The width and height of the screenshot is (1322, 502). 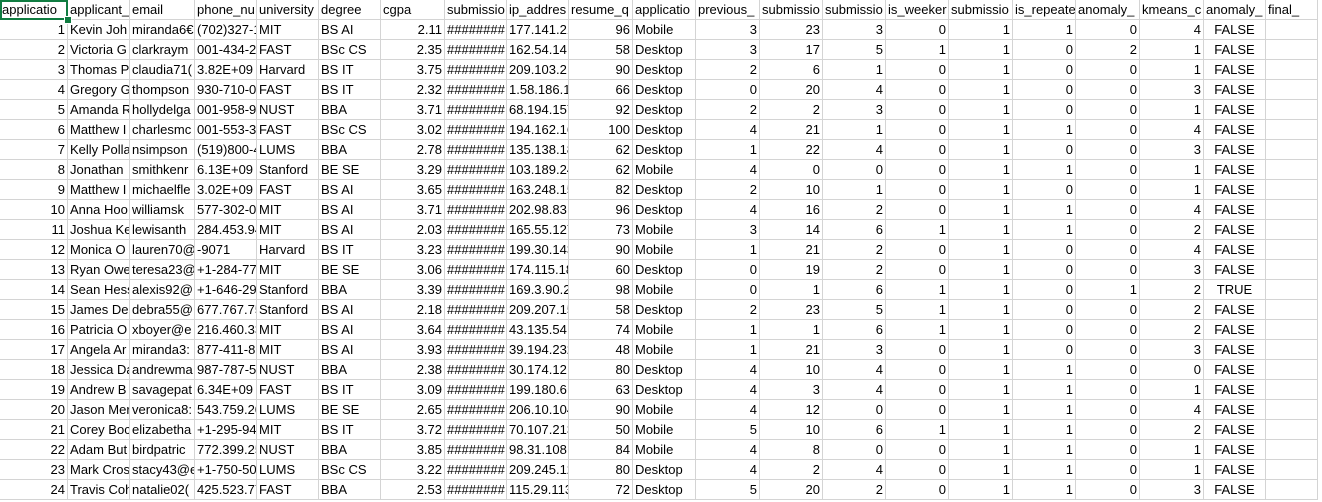 I want to click on table-cell: LUMS, so click(x=288, y=410).